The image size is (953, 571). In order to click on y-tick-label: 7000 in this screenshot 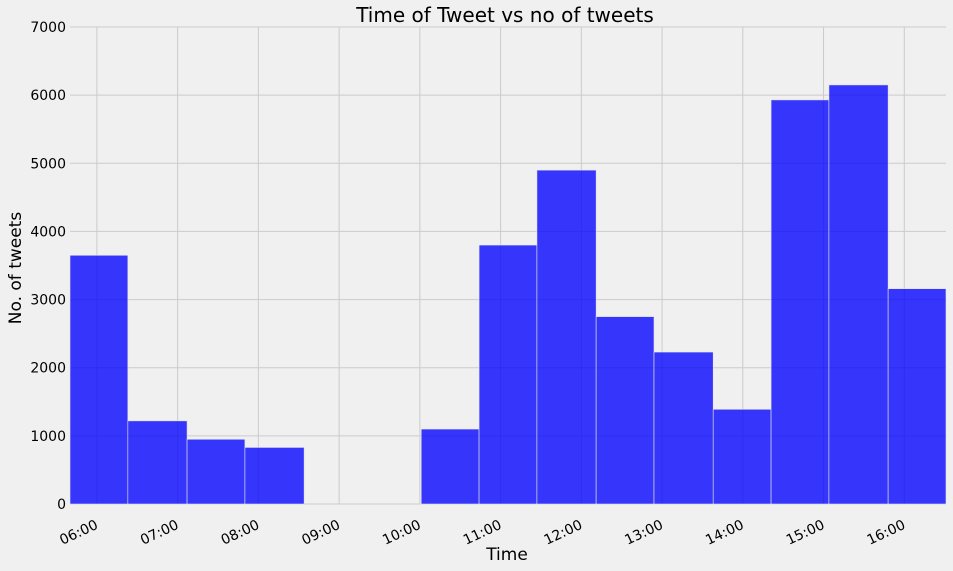, I will do `click(48, 28)`.